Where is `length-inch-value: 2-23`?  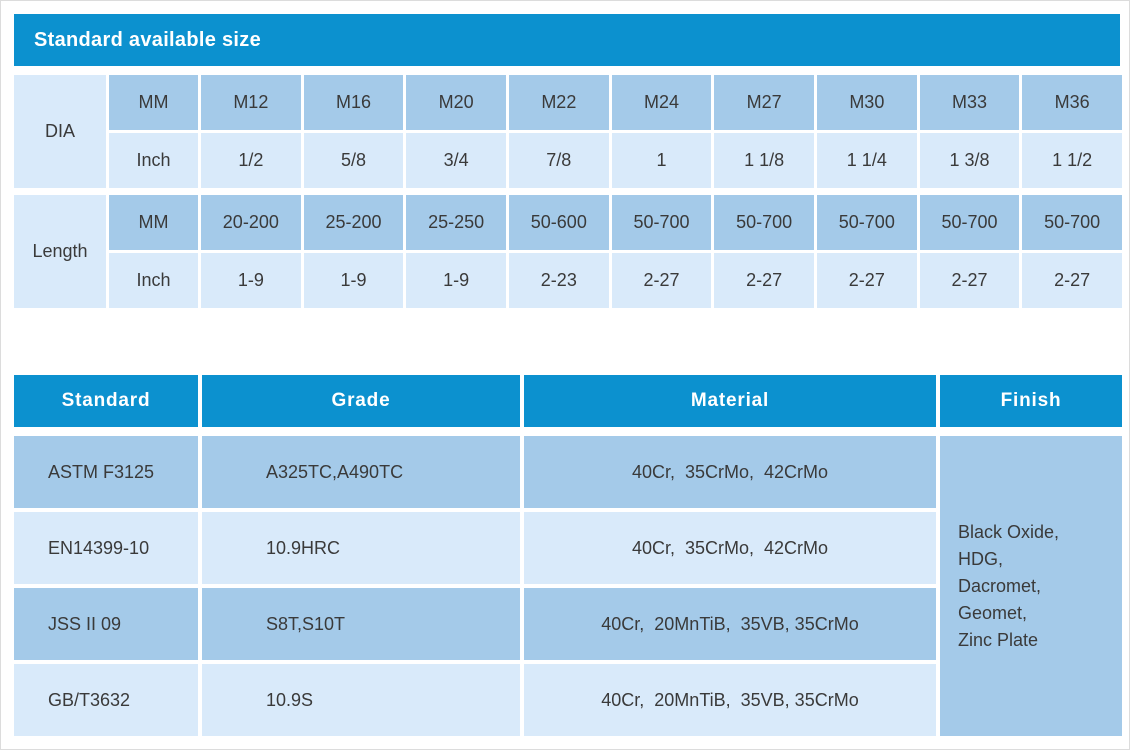 length-inch-value: 2-23 is located at coordinates (558, 280).